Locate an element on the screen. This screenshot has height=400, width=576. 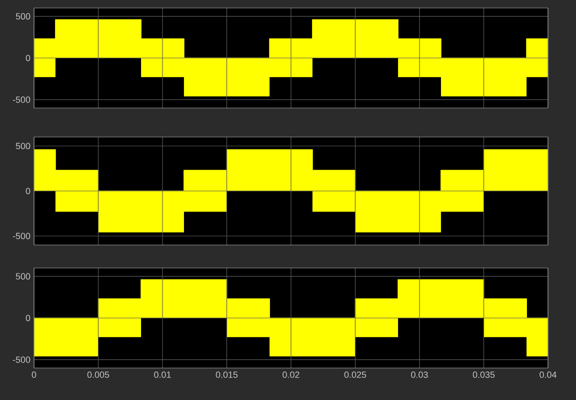
x-tick-label: 0.01 is located at coordinates (162, 375).